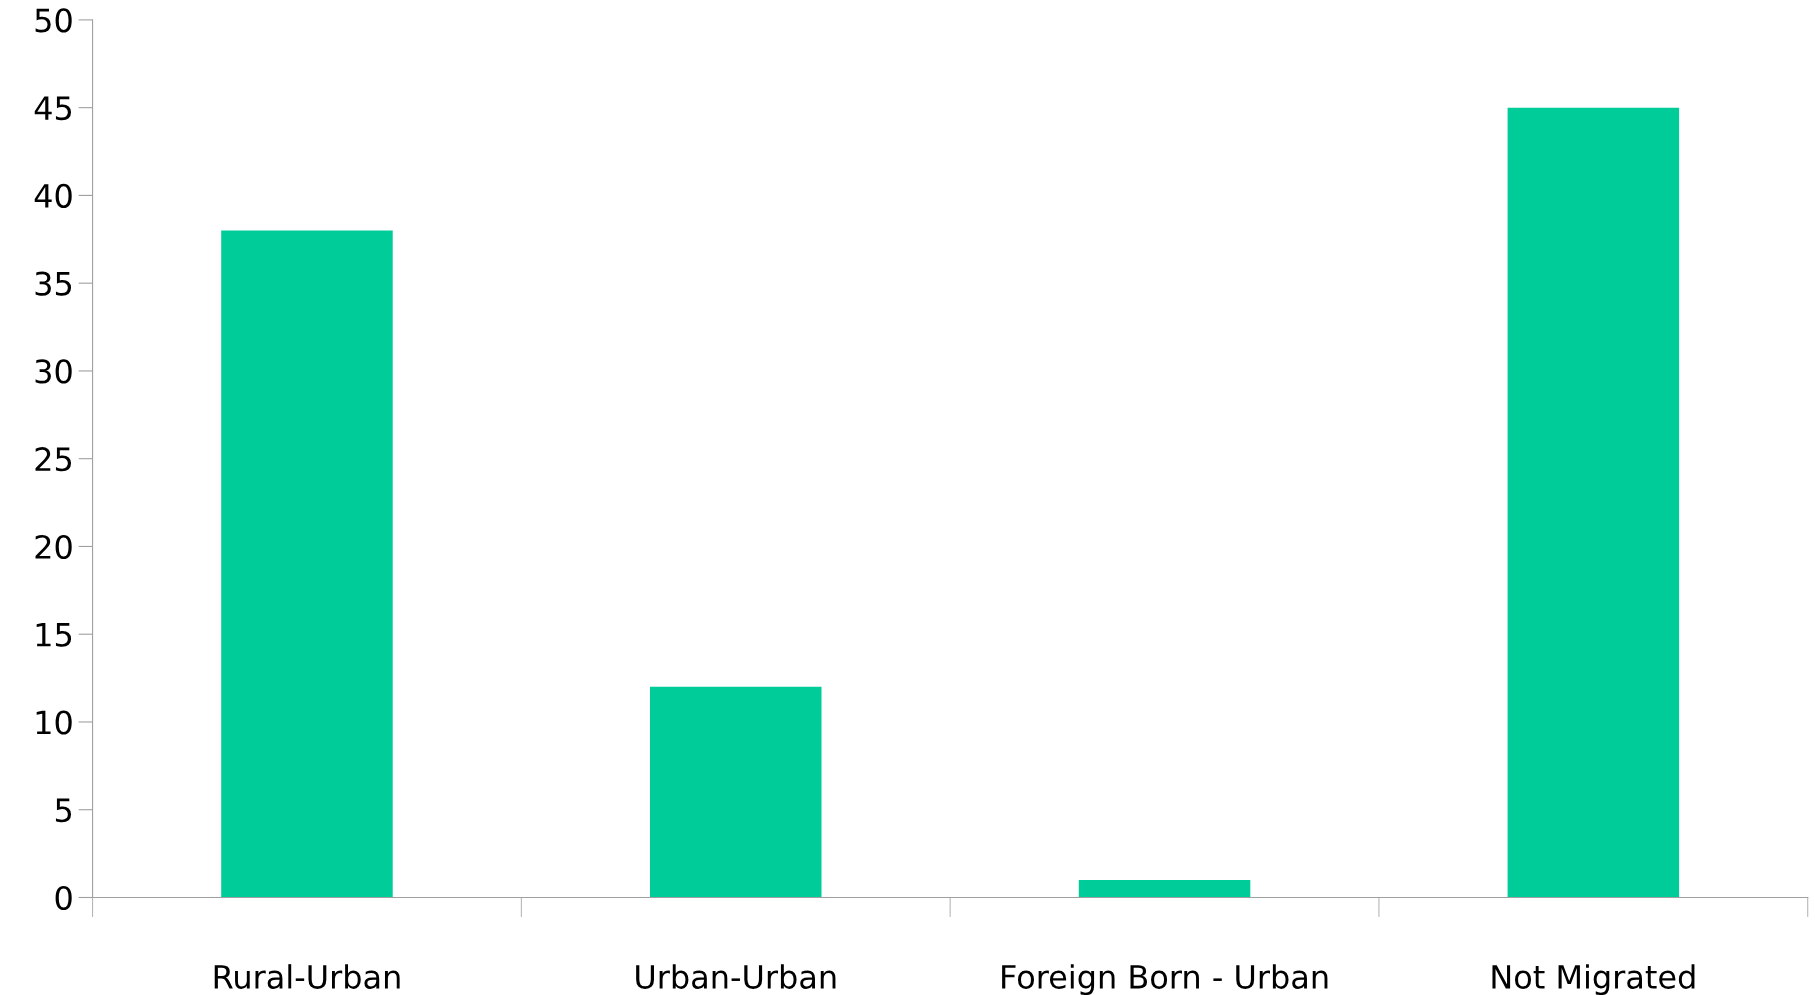 The width and height of the screenshot is (1815, 995). What do you see at coordinates (63, 898) in the screenshot?
I see `y-tick-label: 0` at bounding box center [63, 898].